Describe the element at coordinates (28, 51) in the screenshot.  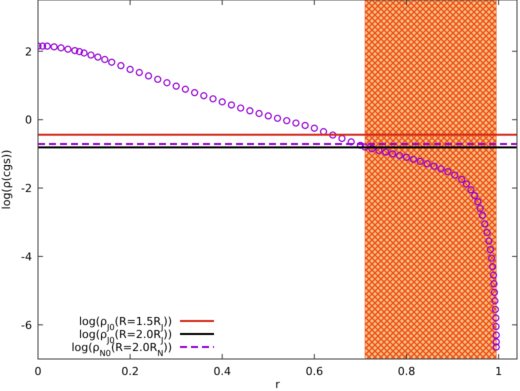
I see `y-tick-label: 2` at that location.